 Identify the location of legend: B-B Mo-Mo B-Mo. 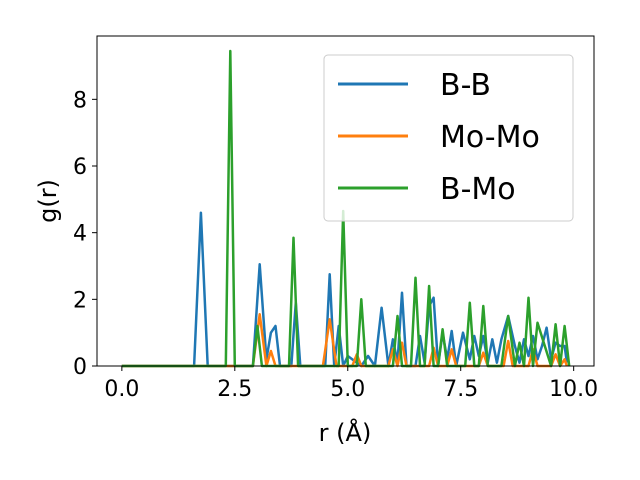
(448, 138).